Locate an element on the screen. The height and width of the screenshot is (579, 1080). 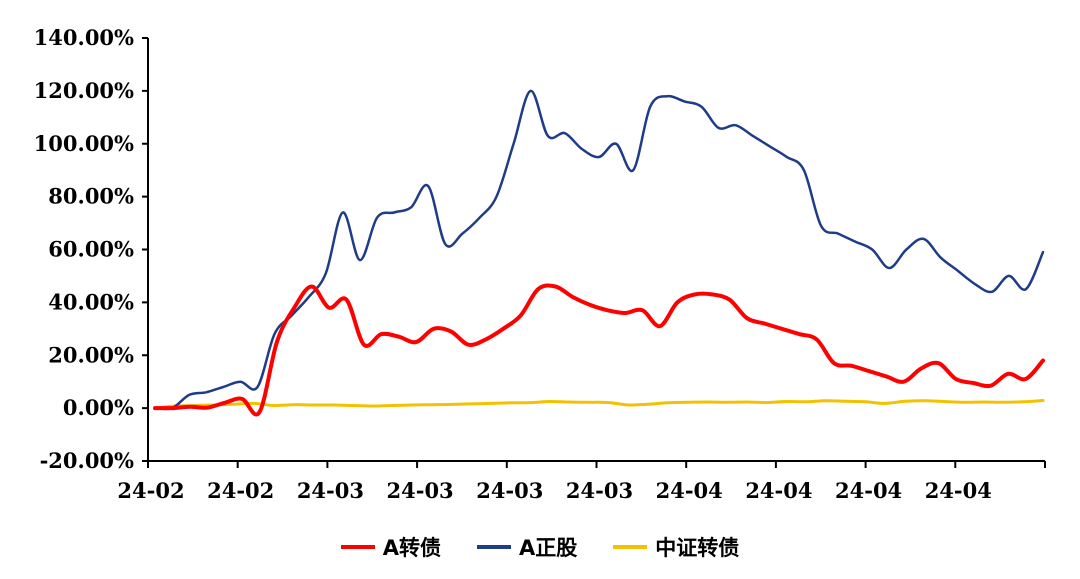
legend-swatch-index is located at coordinates (630, 547).